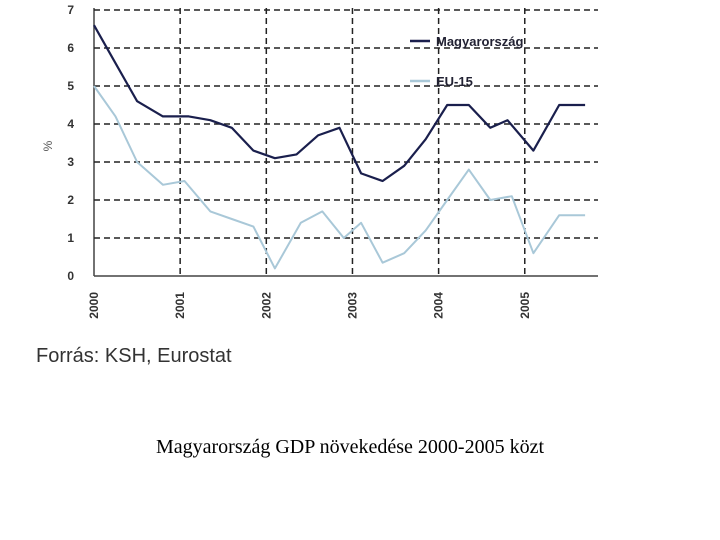 This screenshot has height=540, width=720. What do you see at coordinates (70, 124) in the screenshot?
I see `y-tick-label: 4` at bounding box center [70, 124].